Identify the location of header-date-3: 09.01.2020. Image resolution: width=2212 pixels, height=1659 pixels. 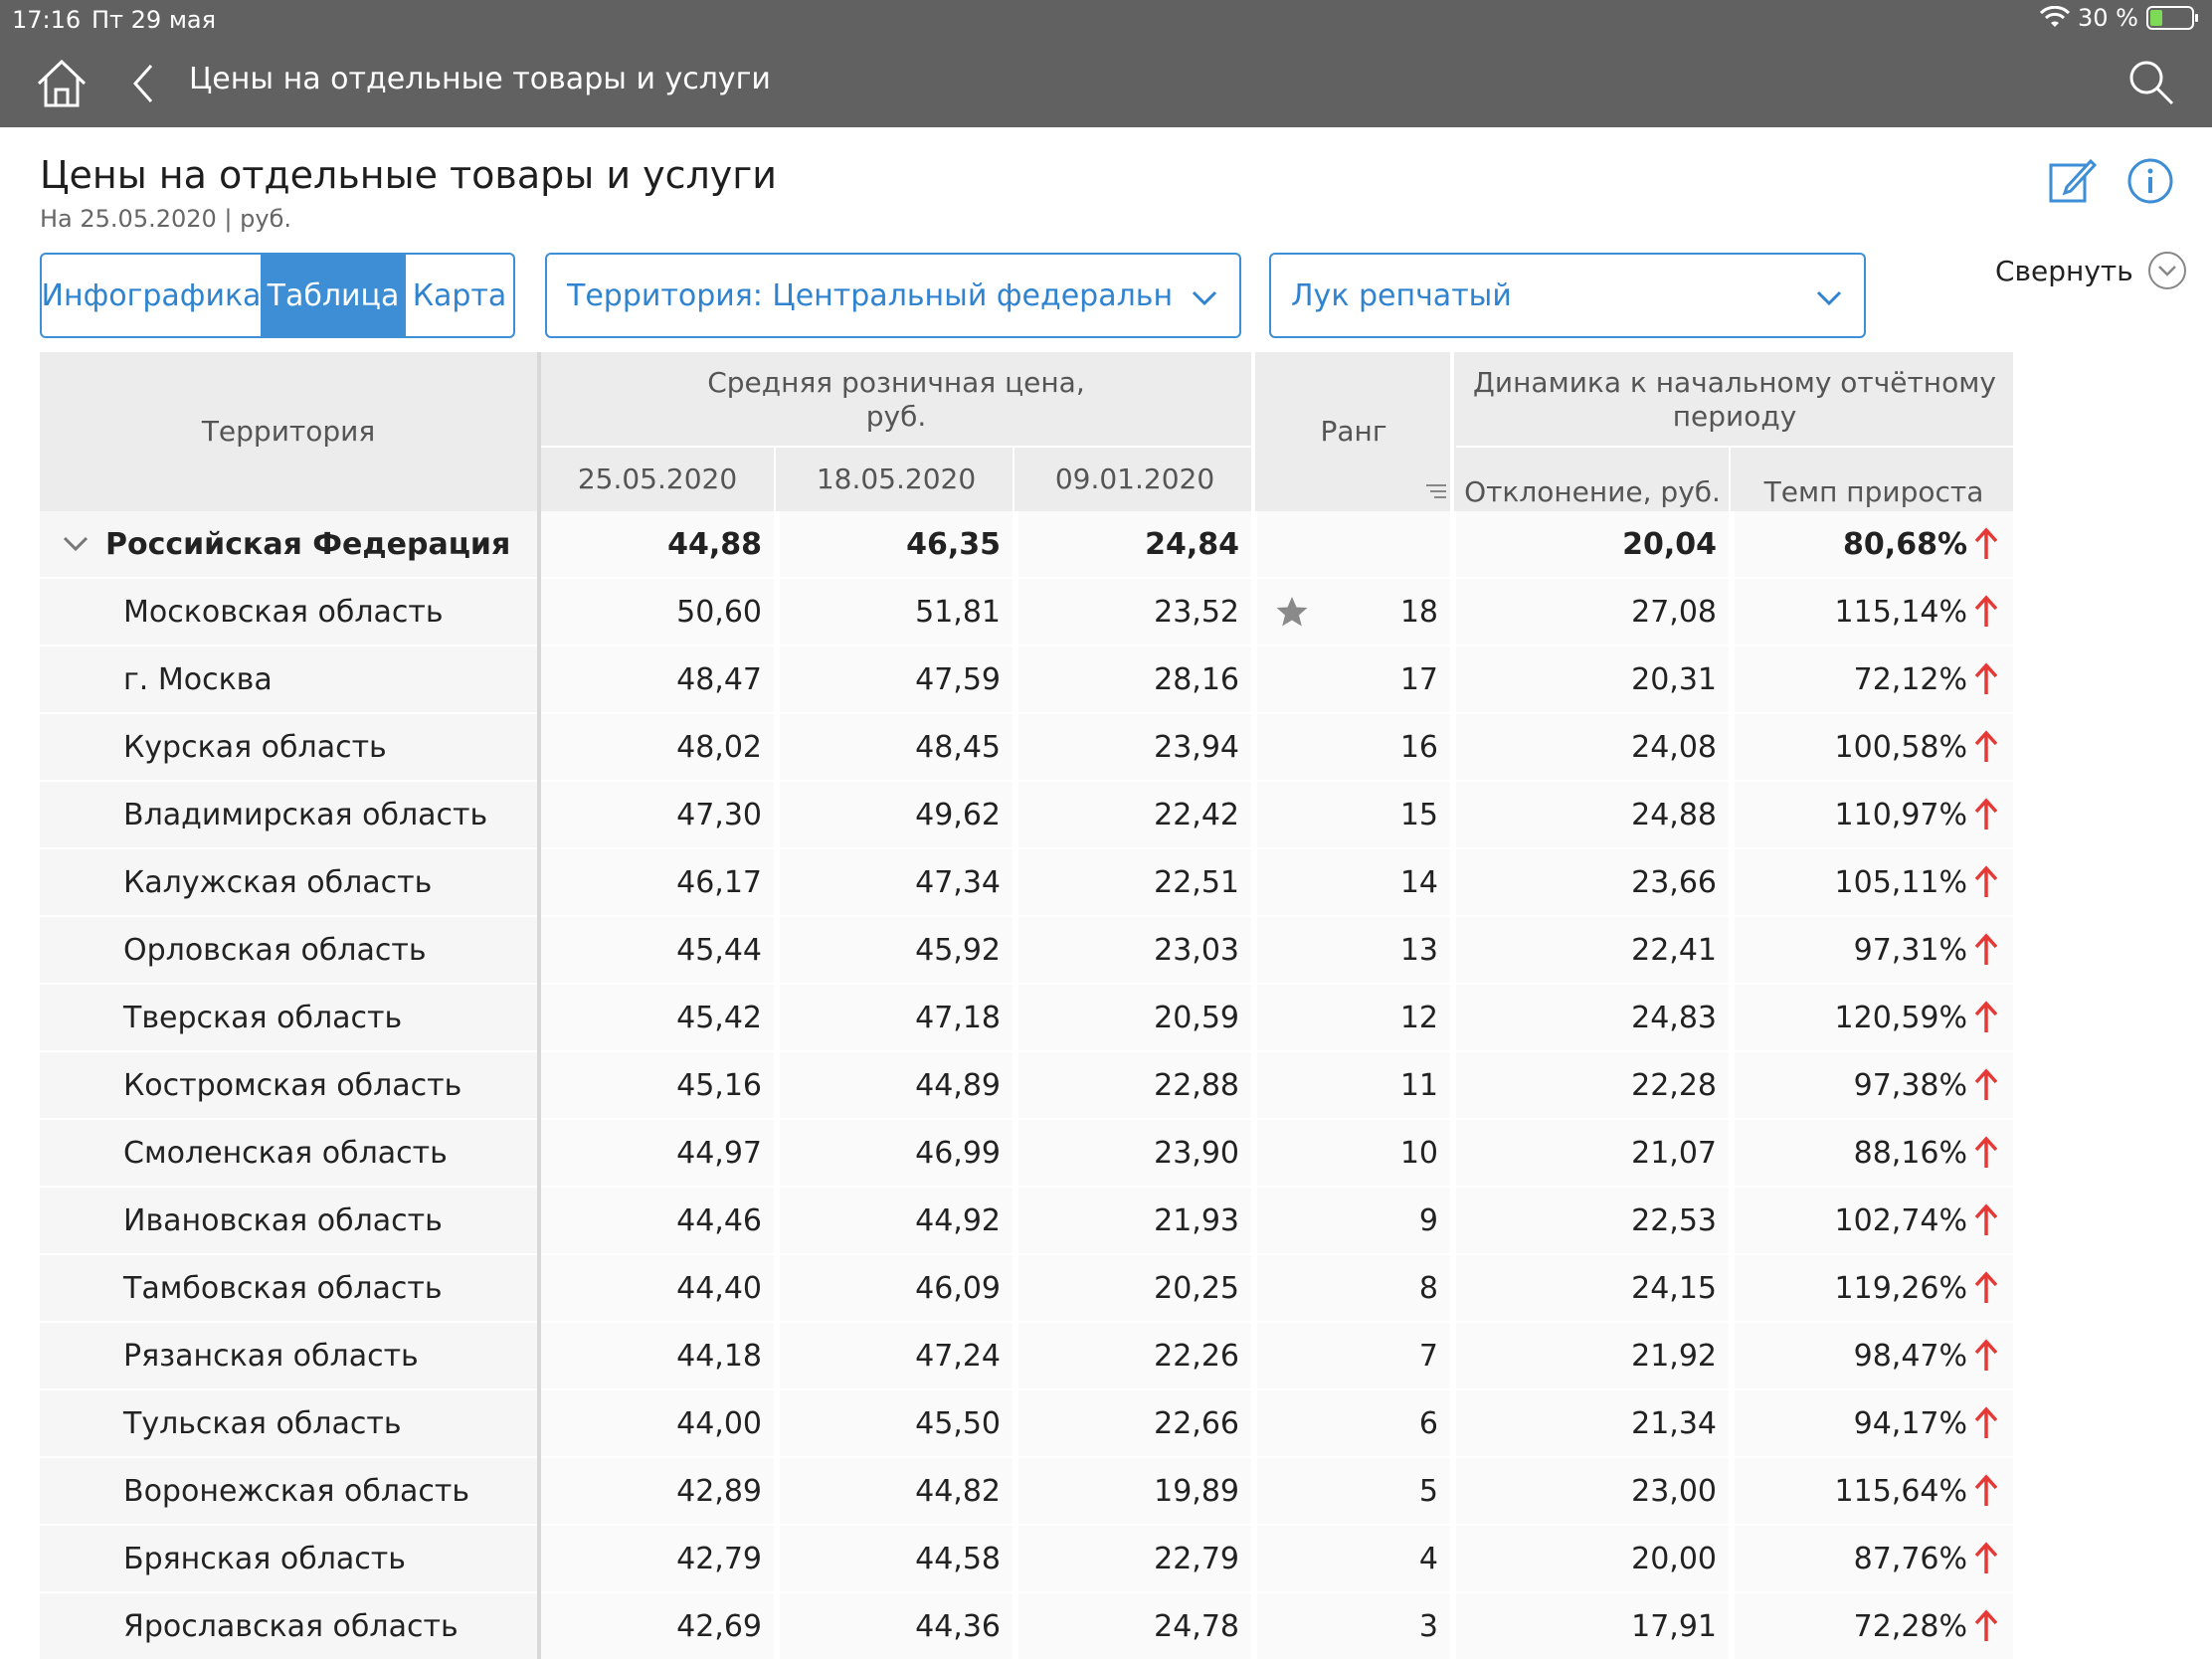
(1134, 478).